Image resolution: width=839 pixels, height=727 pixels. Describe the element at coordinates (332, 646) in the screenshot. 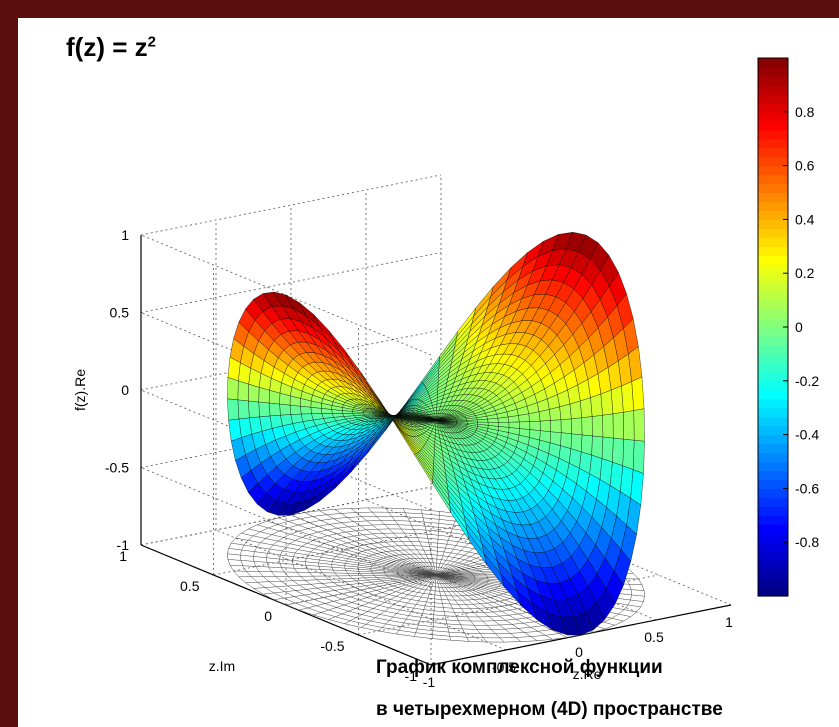

I see `im-tick-label: -0.5` at that location.